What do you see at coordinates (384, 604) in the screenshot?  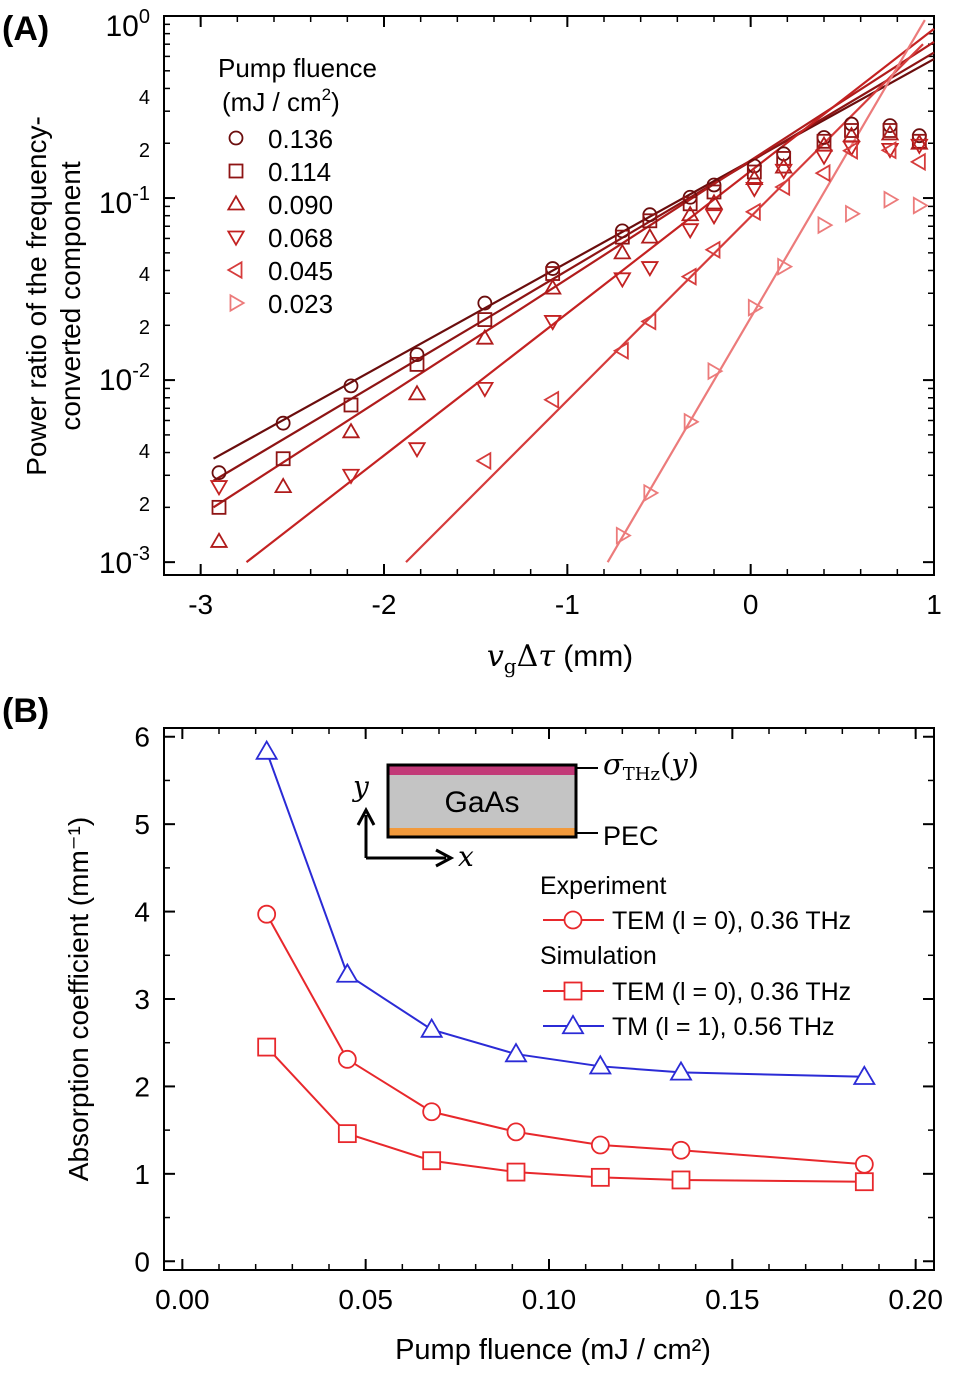 I see `panel-a-xtick-label: -2` at bounding box center [384, 604].